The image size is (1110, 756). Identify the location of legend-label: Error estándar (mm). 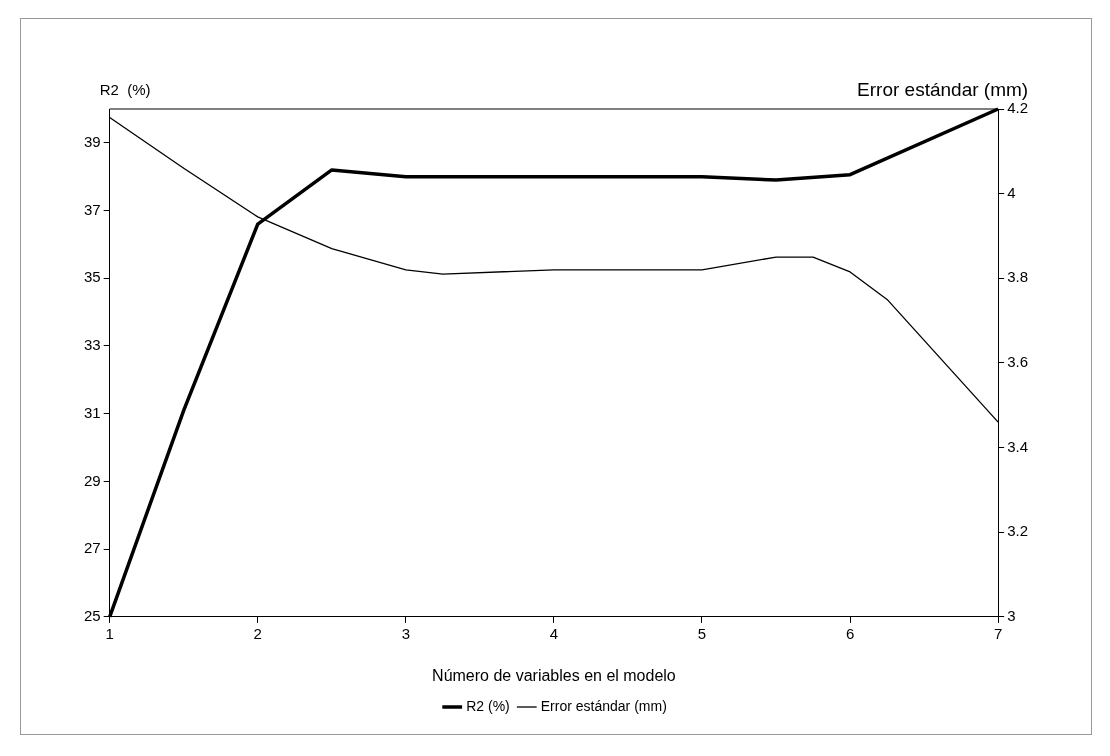
(603, 705).